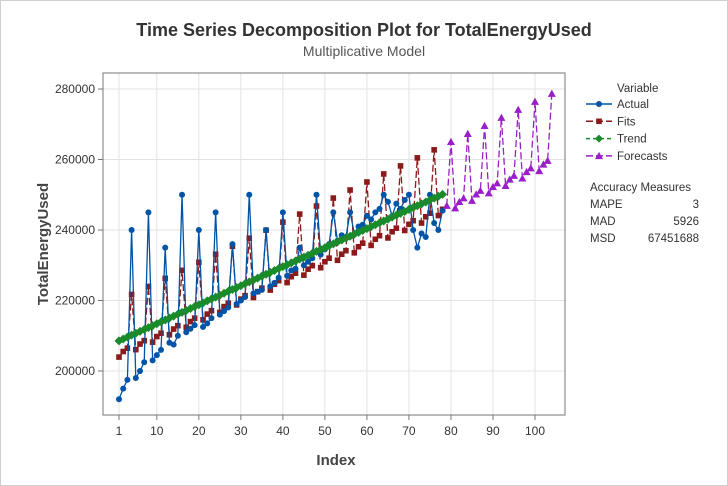 The height and width of the screenshot is (486, 728). What do you see at coordinates (75, 230) in the screenshot?
I see `y-tick-label: 240000` at bounding box center [75, 230].